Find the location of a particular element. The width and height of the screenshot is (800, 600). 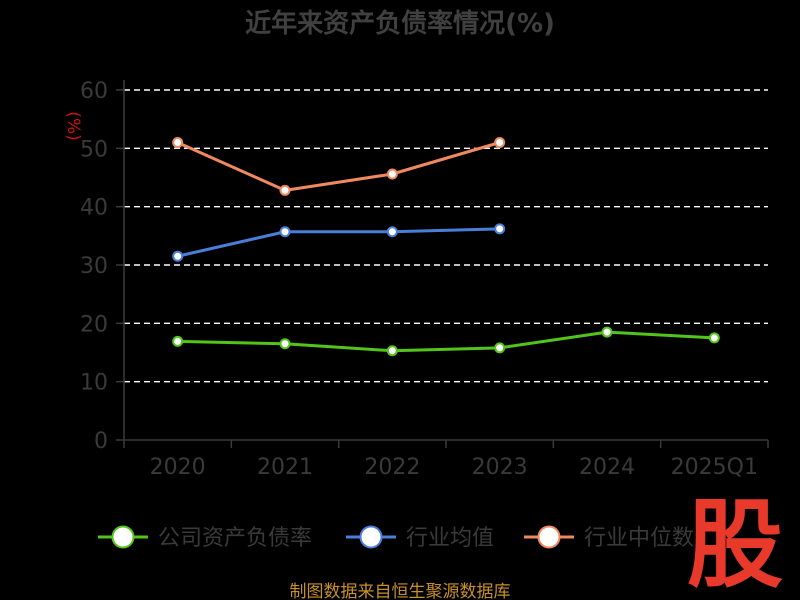

x-axis-ticks: 2020 2021 2022 2023 2024 2025Q1 is located at coordinates (454, 467).